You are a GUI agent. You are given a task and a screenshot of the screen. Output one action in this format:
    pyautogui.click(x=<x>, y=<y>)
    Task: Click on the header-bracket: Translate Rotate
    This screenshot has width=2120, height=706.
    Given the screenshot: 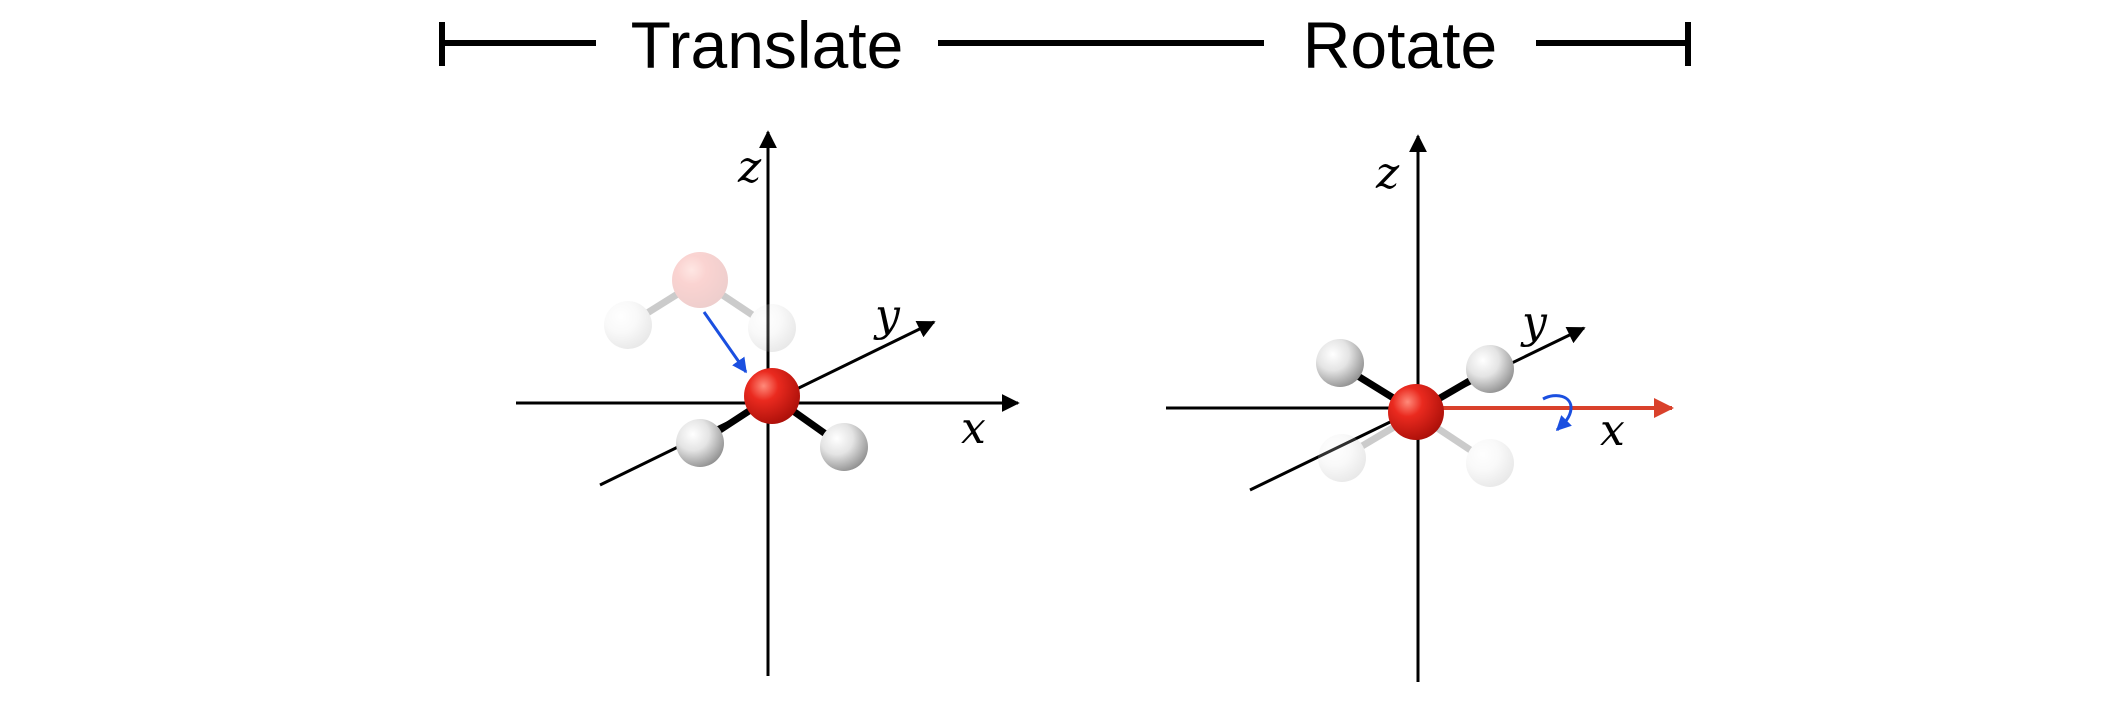 What is the action you would take?
    pyautogui.click(x=1065, y=45)
    